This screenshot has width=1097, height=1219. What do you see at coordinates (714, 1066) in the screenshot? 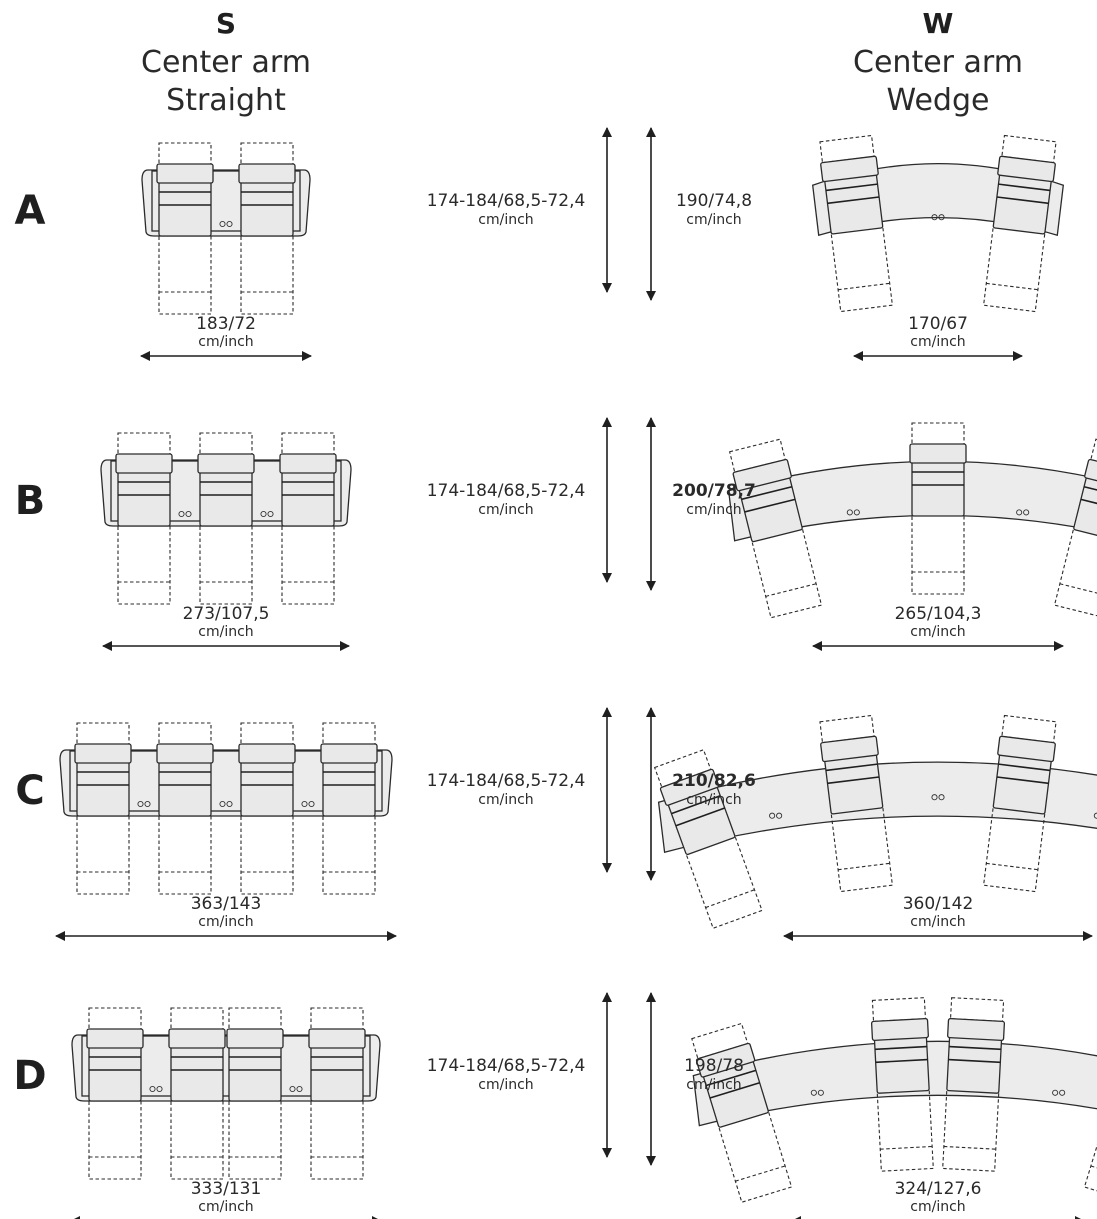
I see `height-value: 198/78` at bounding box center [714, 1066].